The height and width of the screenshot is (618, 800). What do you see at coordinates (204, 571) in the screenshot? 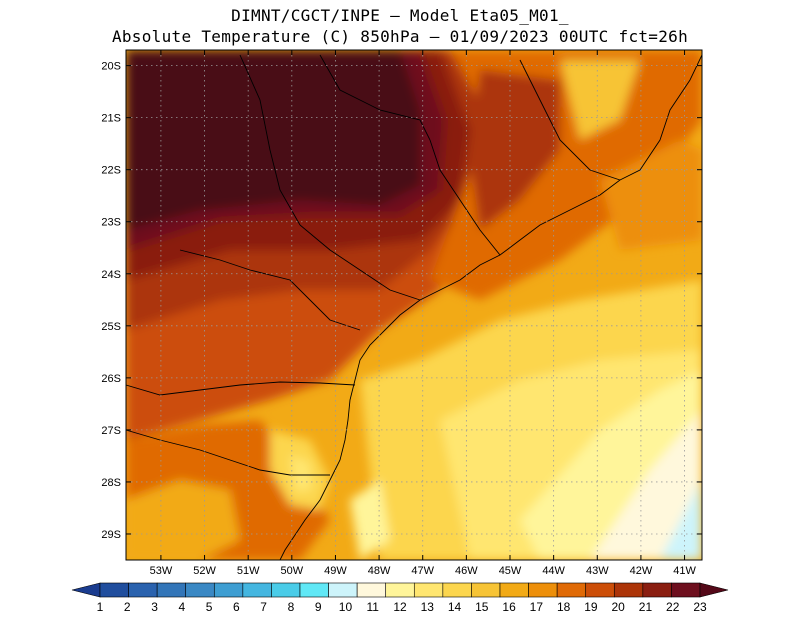
I see `lon-label: 52W` at bounding box center [204, 571].